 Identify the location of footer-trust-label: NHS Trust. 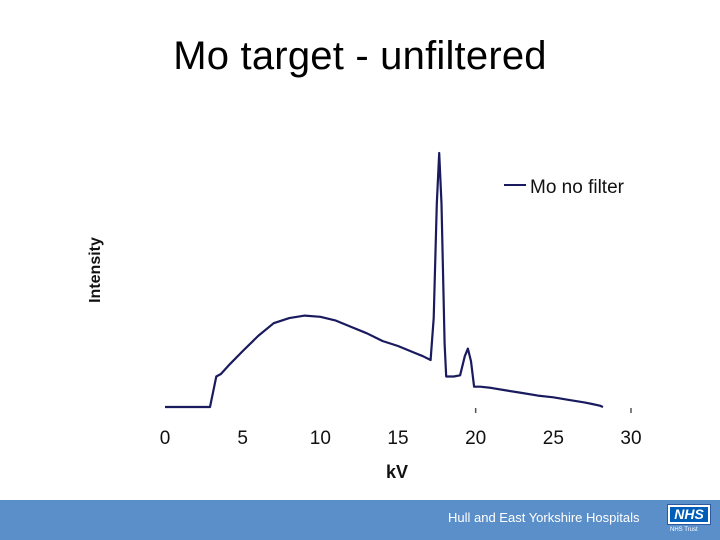
(684, 530).